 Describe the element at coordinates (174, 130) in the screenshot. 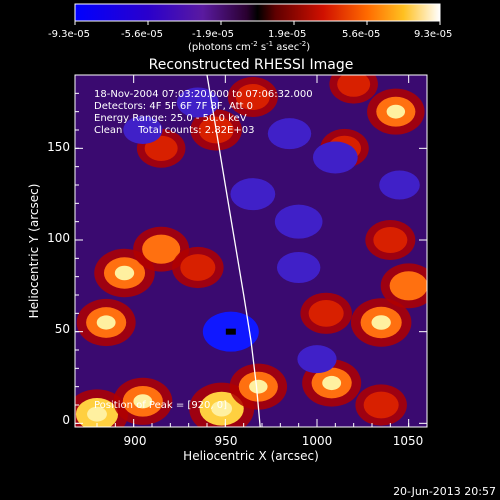

I see `info-line-clean: Clean Total counts: 2.82E+03` at that location.